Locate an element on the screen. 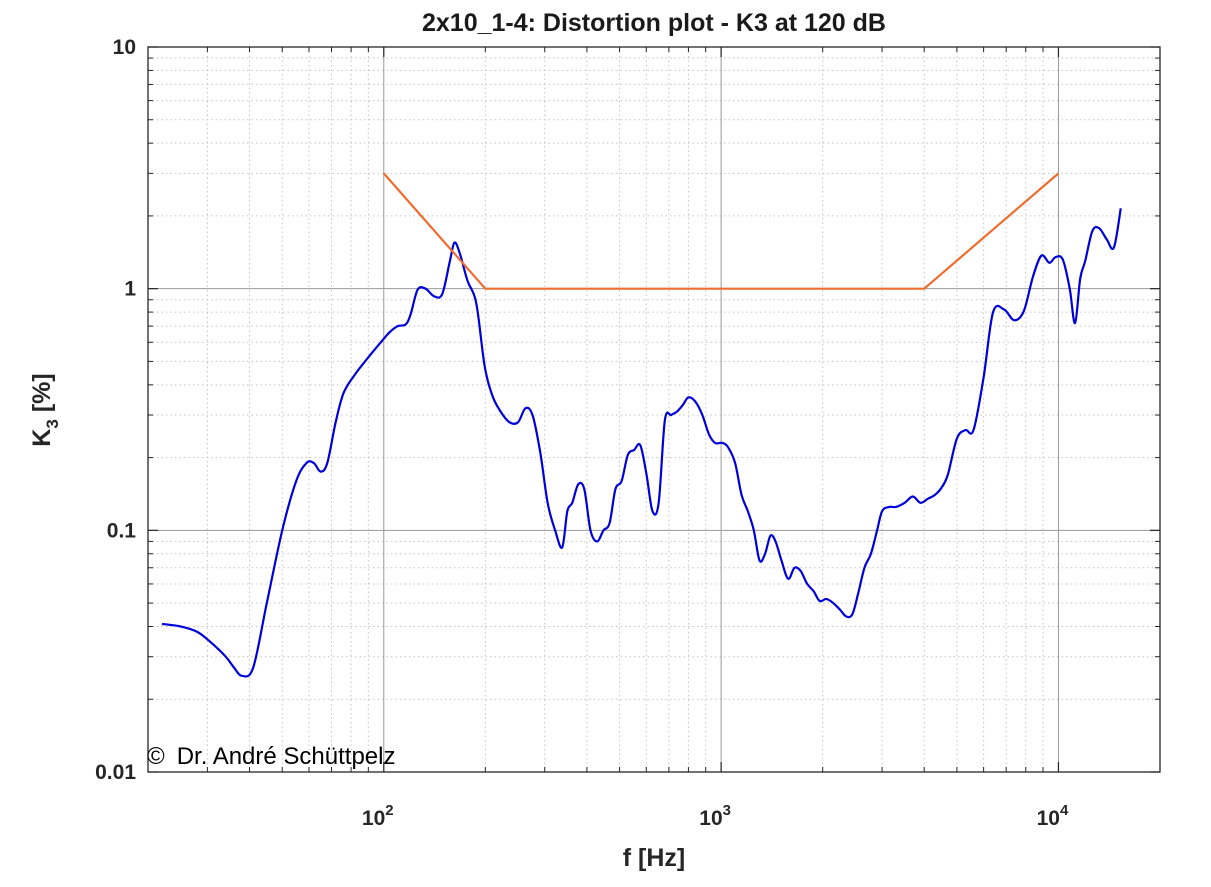 This screenshot has width=1211, height=887. copyright-symbol: © is located at coordinates (156, 756).